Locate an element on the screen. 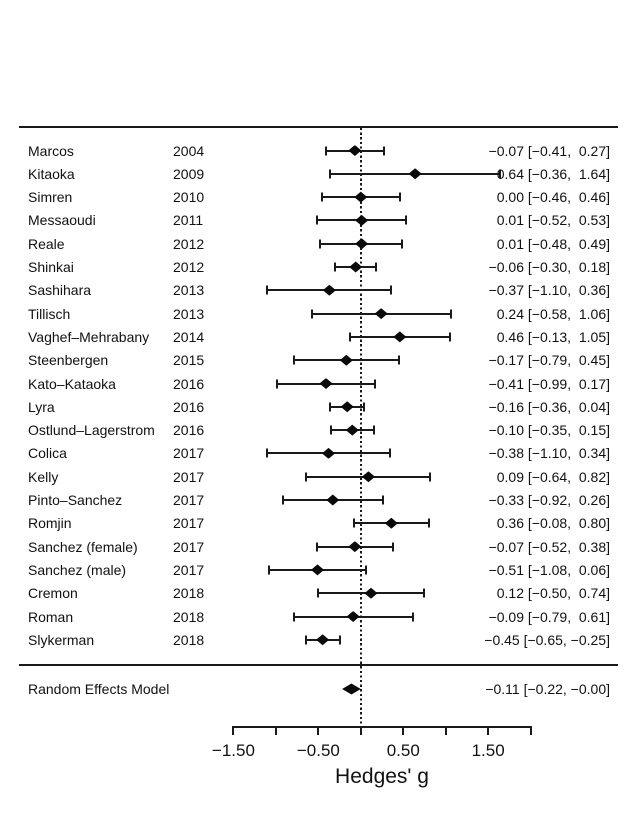  study-year-label: 2004 is located at coordinates (189, 150).